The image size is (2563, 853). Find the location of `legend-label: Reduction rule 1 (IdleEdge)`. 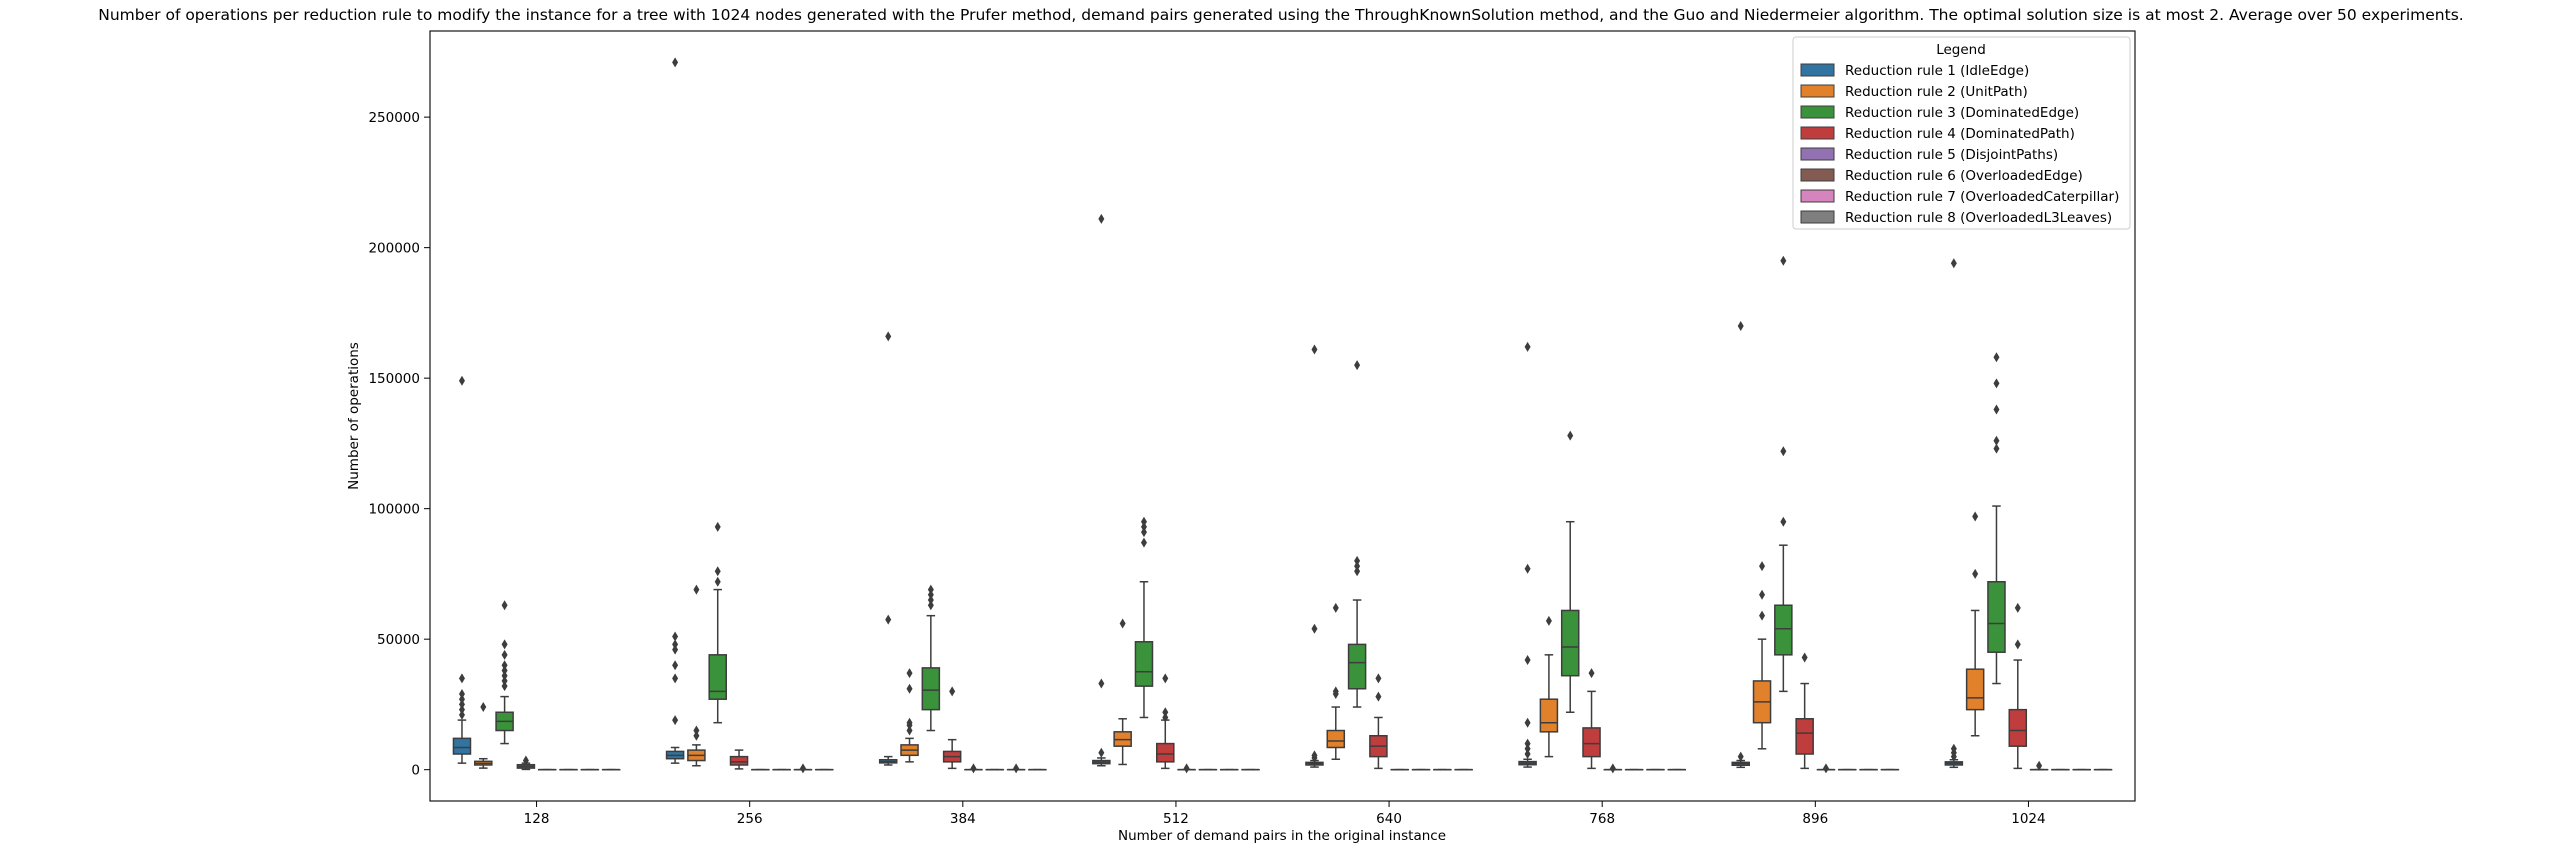

legend-label: Reduction rule 1 (IdleEdge) is located at coordinates (1937, 71).